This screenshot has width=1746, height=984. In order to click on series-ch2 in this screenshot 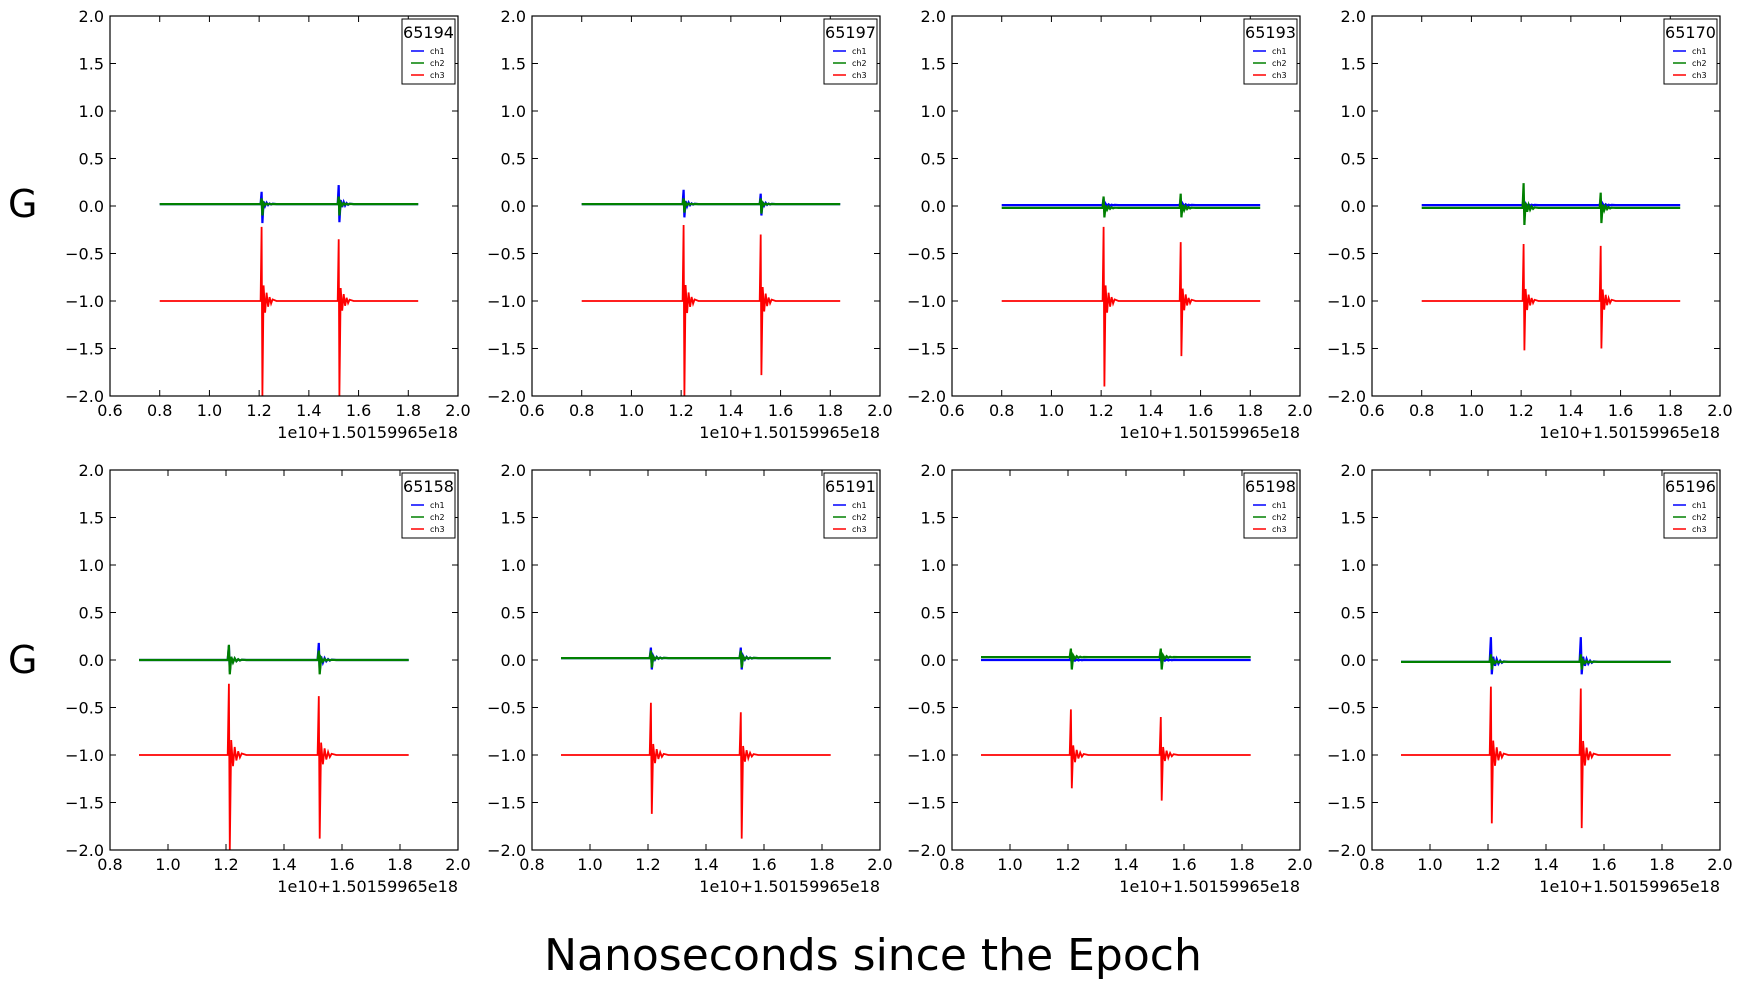, I will do `click(1536, 662)`.